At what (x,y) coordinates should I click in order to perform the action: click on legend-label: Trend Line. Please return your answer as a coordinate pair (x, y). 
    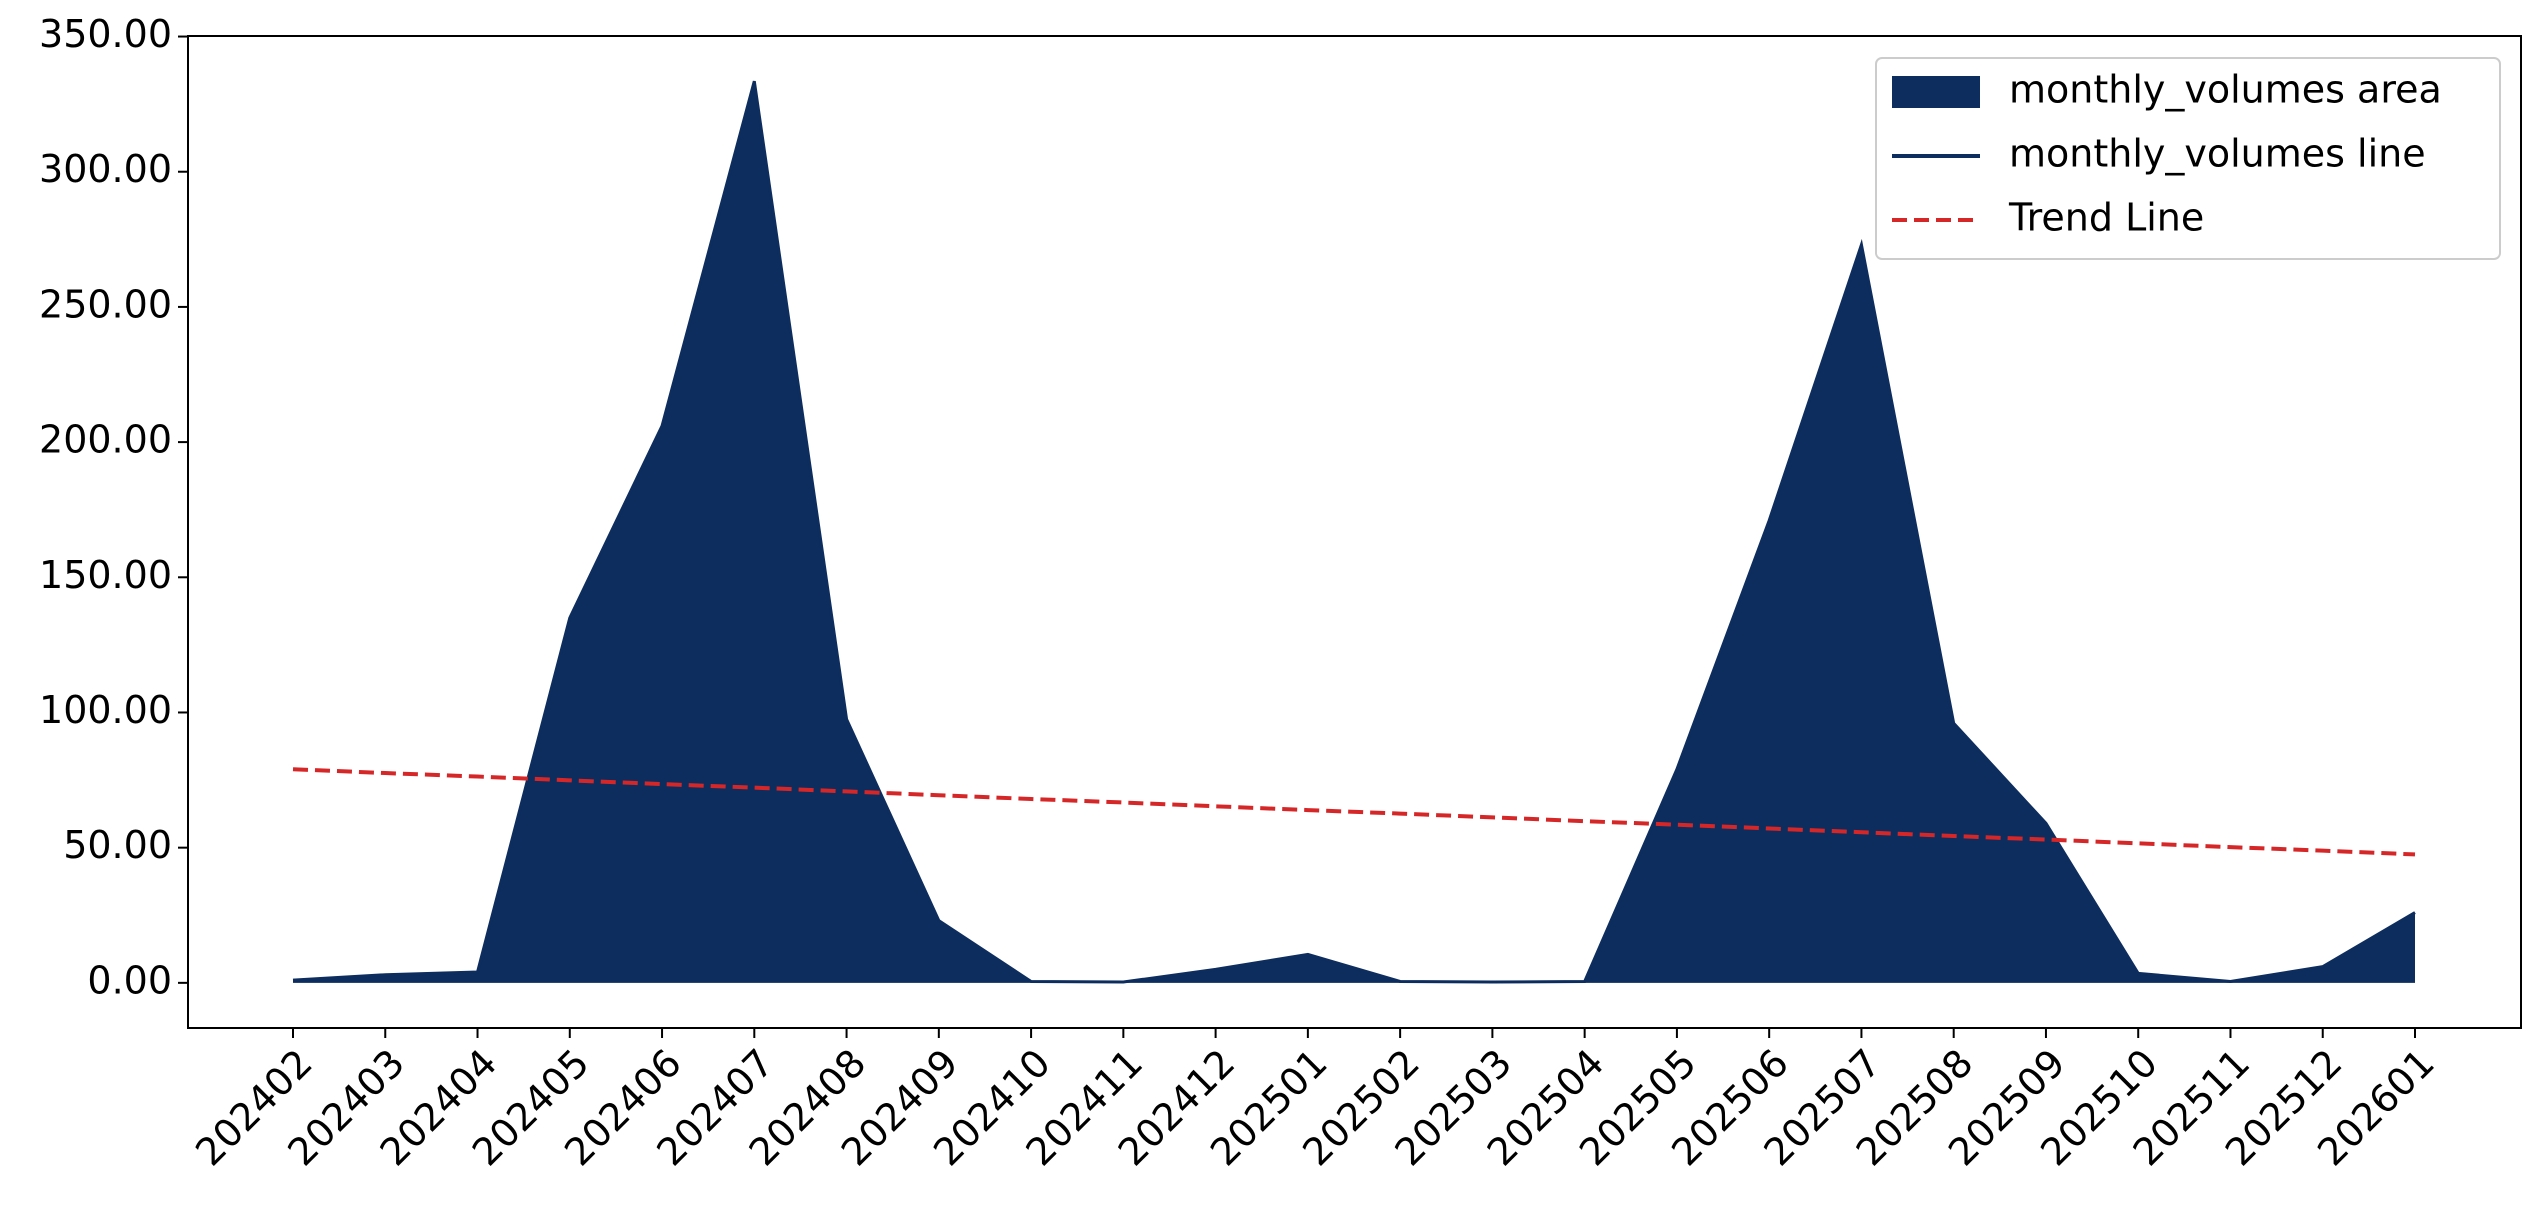
    Looking at the image, I should click on (2106, 218).